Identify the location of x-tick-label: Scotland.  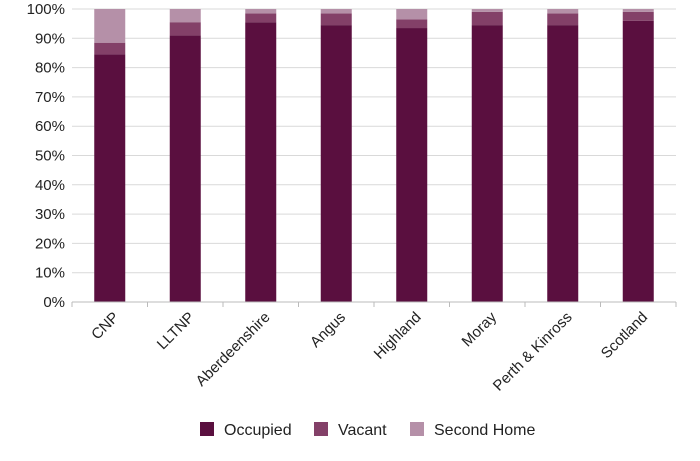
(624, 335).